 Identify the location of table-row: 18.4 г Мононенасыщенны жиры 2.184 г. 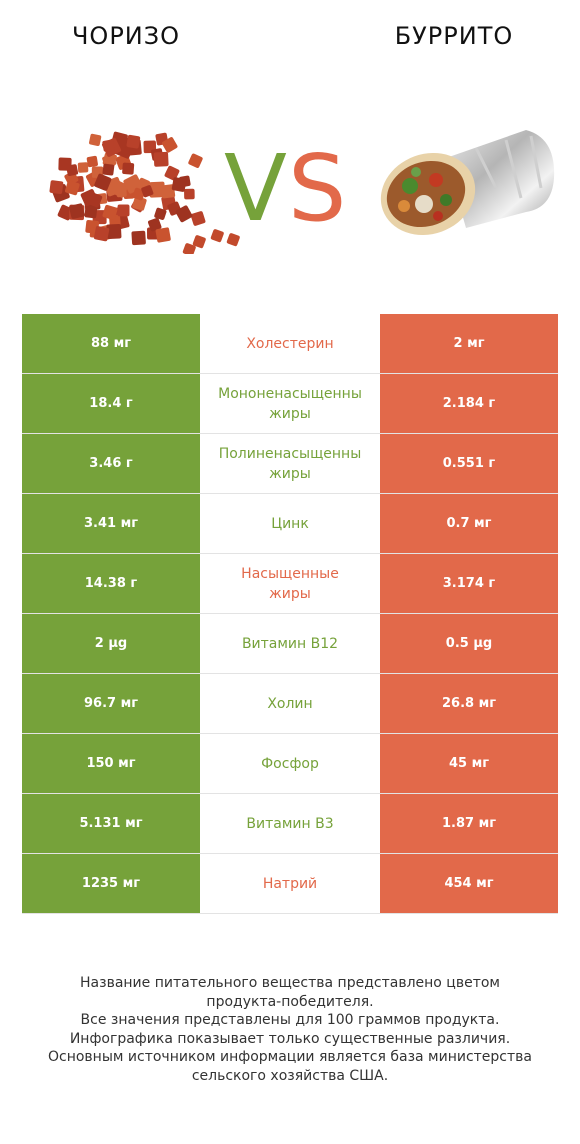
(290, 404).